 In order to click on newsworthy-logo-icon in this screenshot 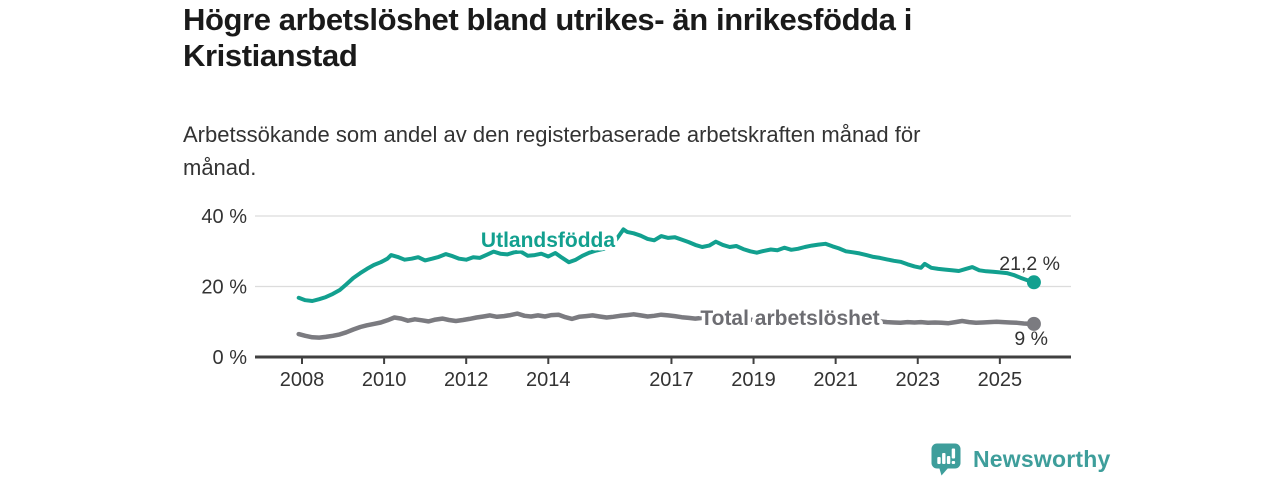, I will do `click(946, 459)`.